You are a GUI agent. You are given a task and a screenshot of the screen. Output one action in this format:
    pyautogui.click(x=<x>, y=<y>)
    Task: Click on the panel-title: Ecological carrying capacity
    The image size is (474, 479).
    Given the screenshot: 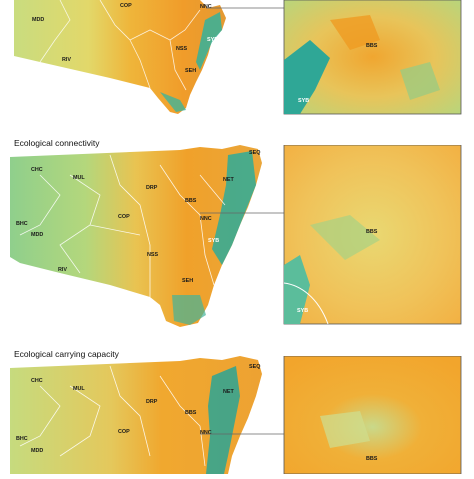 What is the action you would take?
    pyautogui.click(x=66, y=354)
    